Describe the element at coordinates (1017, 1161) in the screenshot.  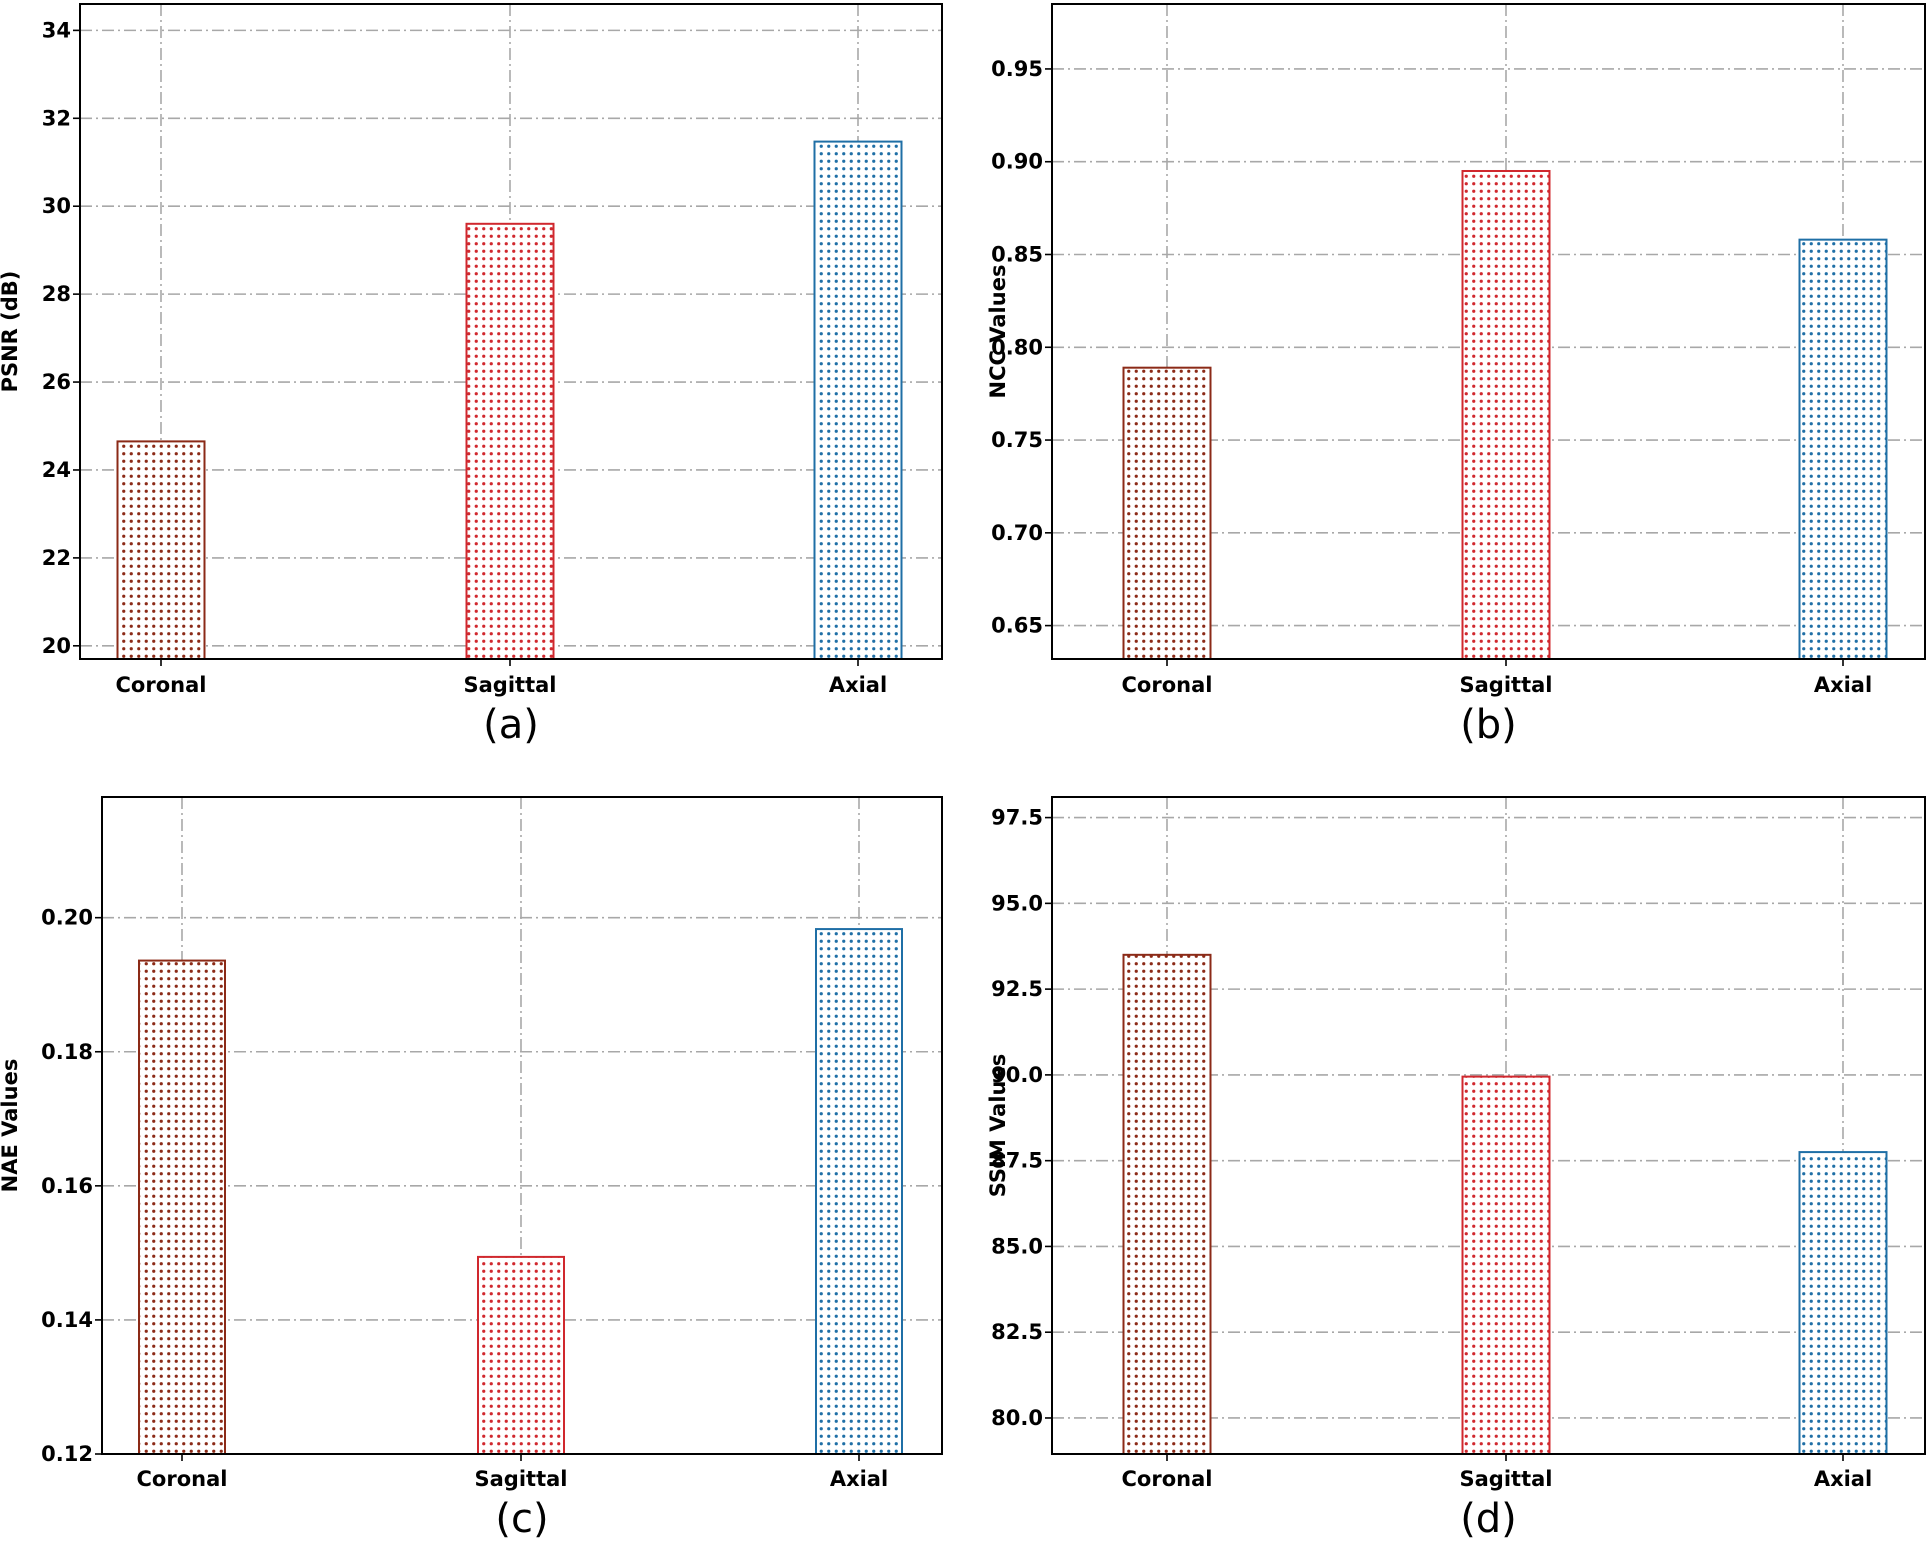
I see `y-tick-label: 87.5` at that location.